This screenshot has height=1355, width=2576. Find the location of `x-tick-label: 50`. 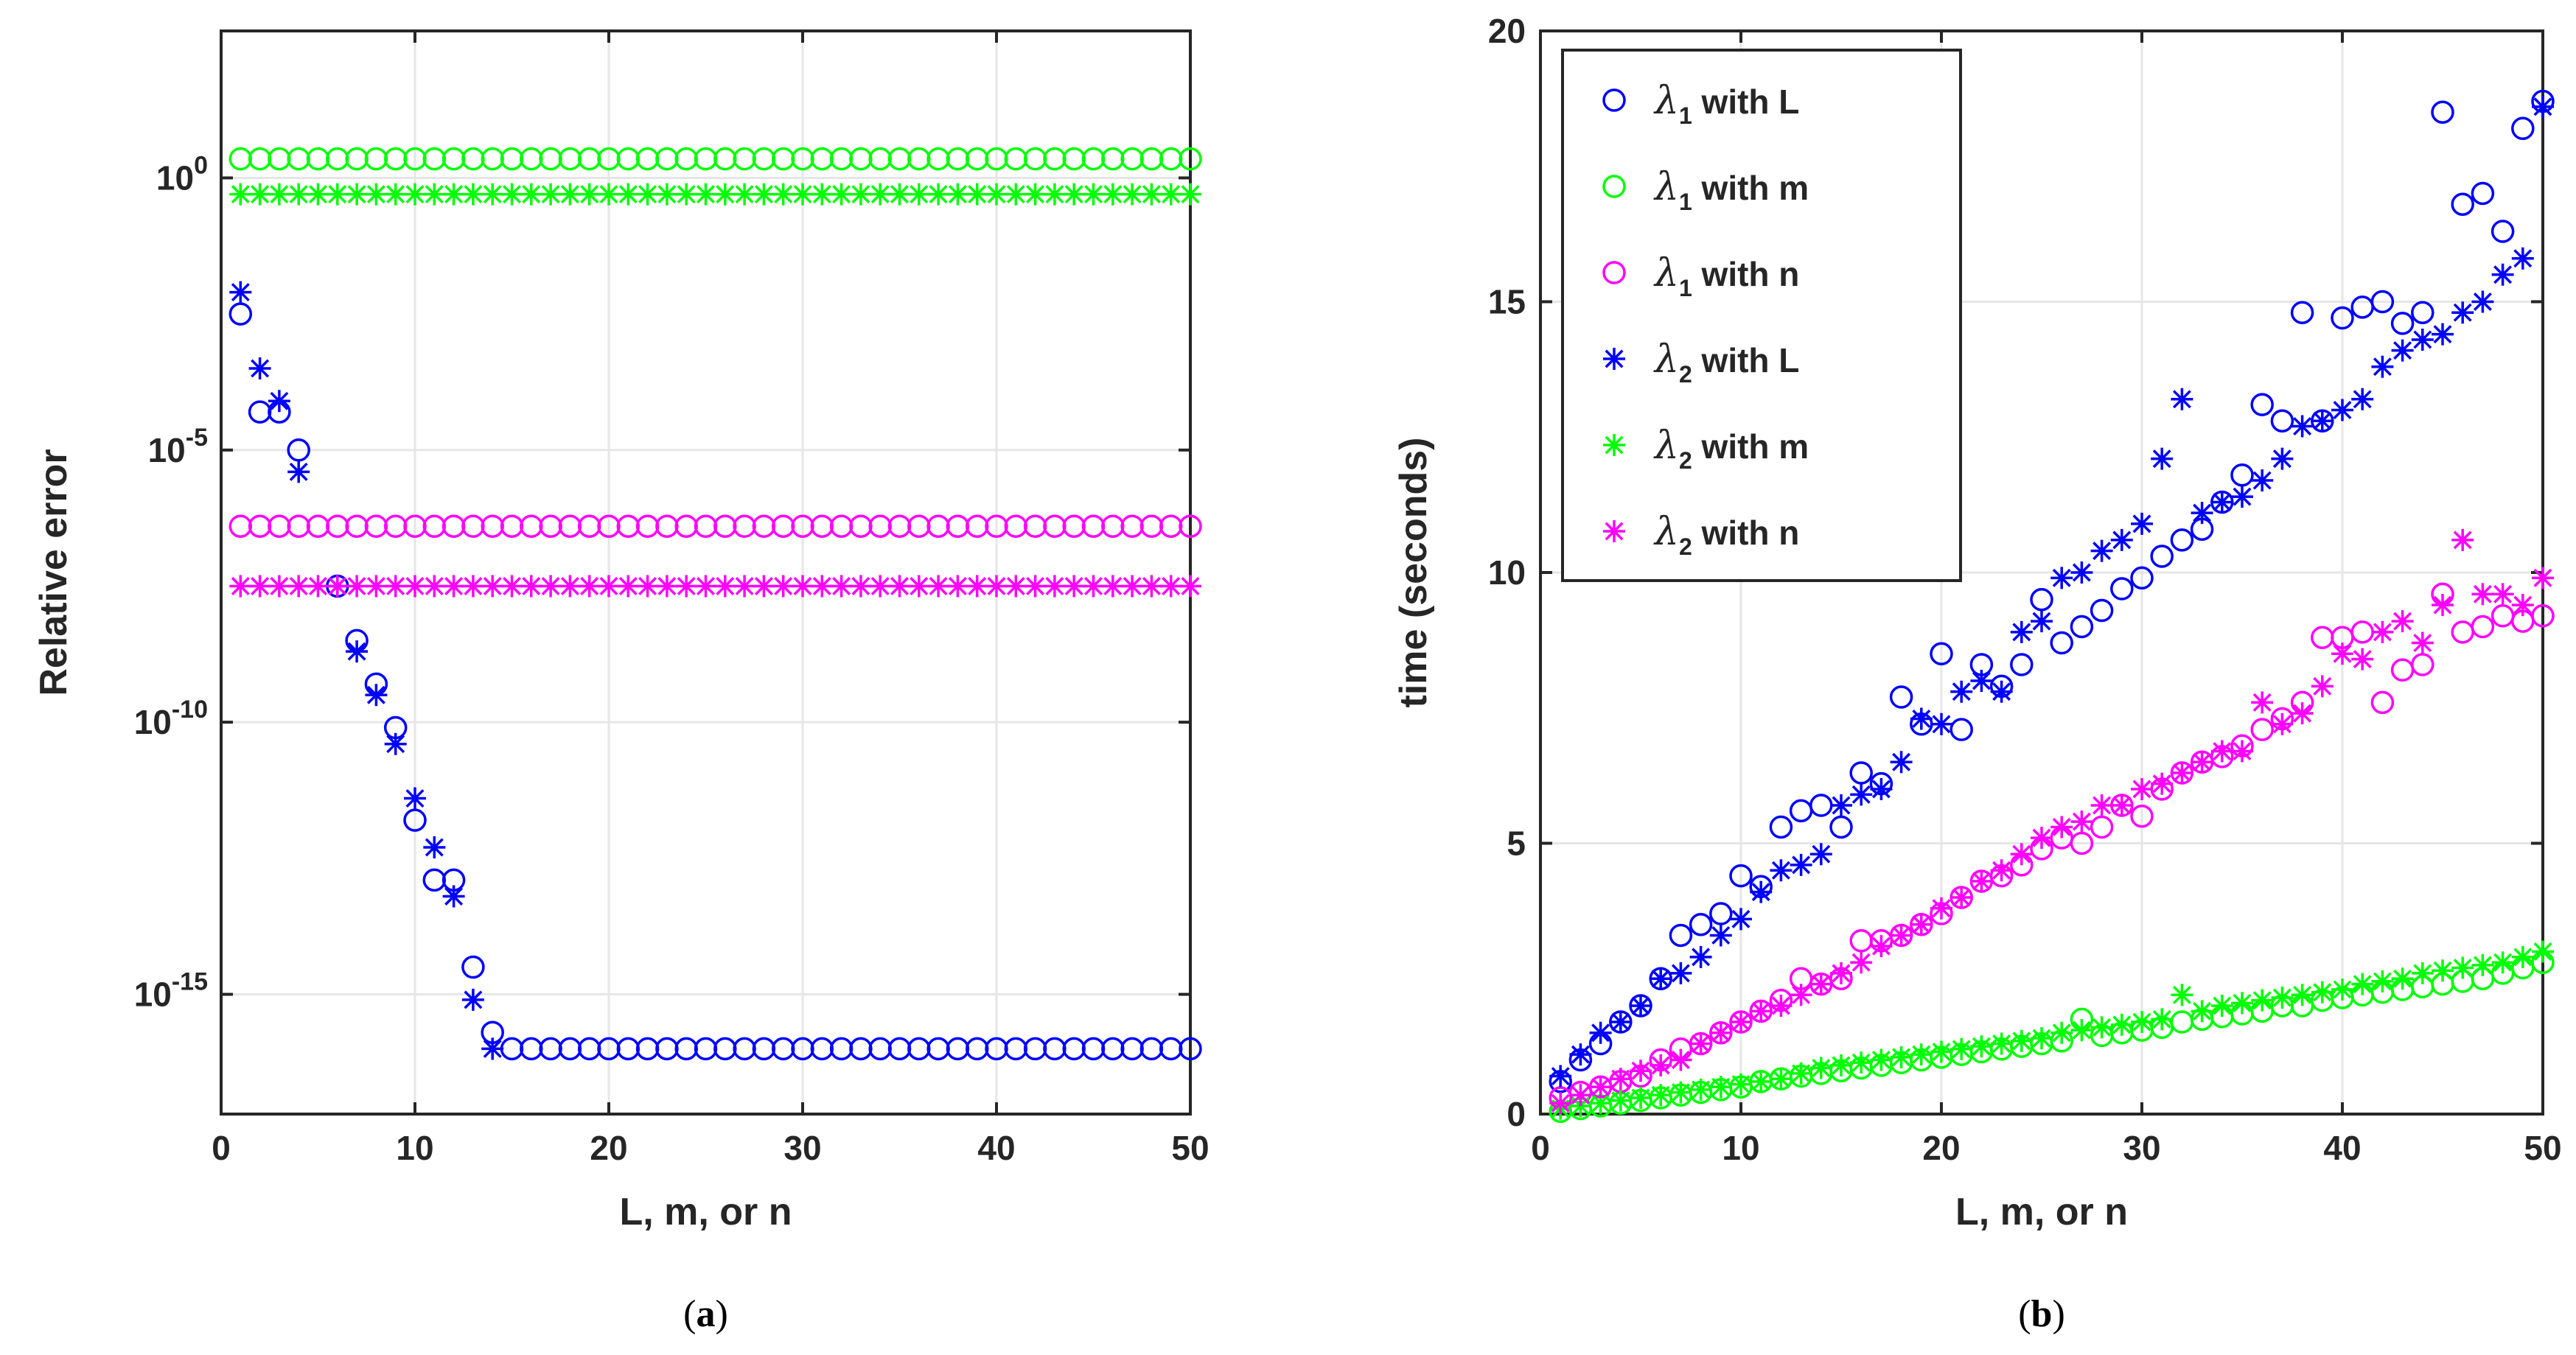

x-tick-label: 50 is located at coordinates (2542, 1148).